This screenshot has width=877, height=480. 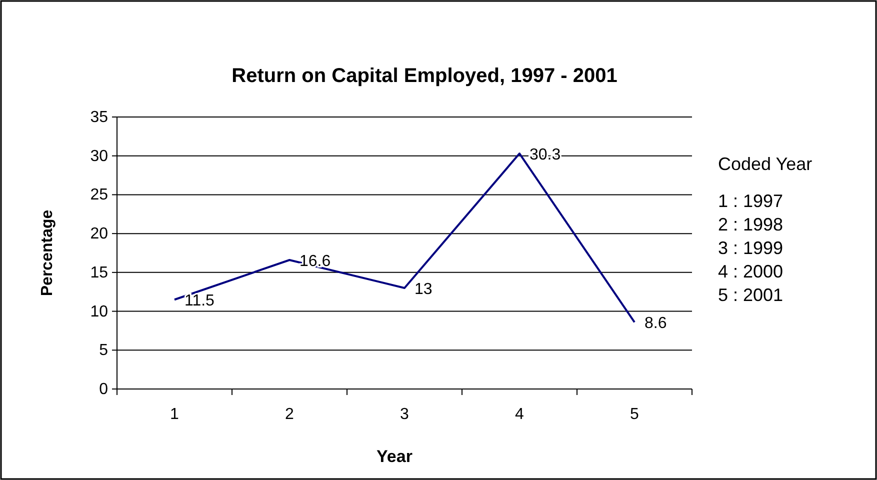 What do you see at coordinates (751, 248) in the screenshot?
I see `text: 3 : 1999` at bounding box center [751, 248].